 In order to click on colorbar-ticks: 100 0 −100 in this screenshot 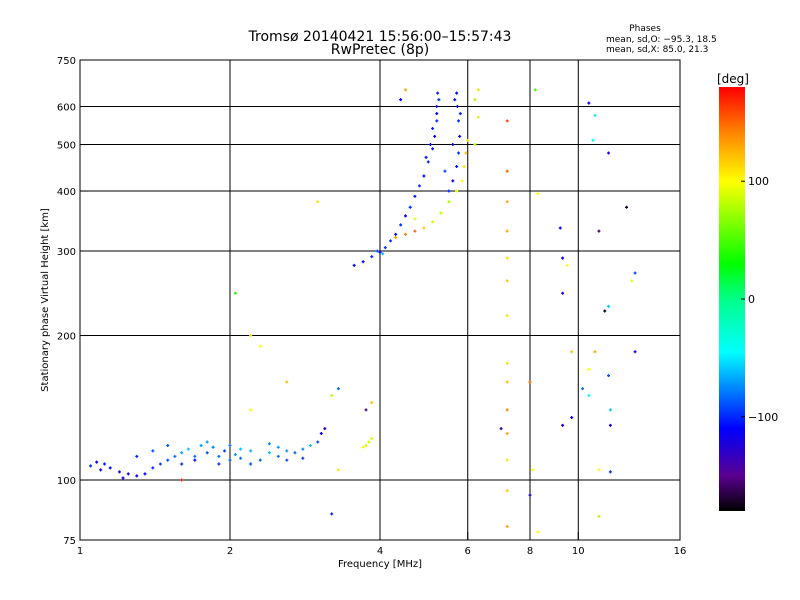, I will do `click(759, 299)`.